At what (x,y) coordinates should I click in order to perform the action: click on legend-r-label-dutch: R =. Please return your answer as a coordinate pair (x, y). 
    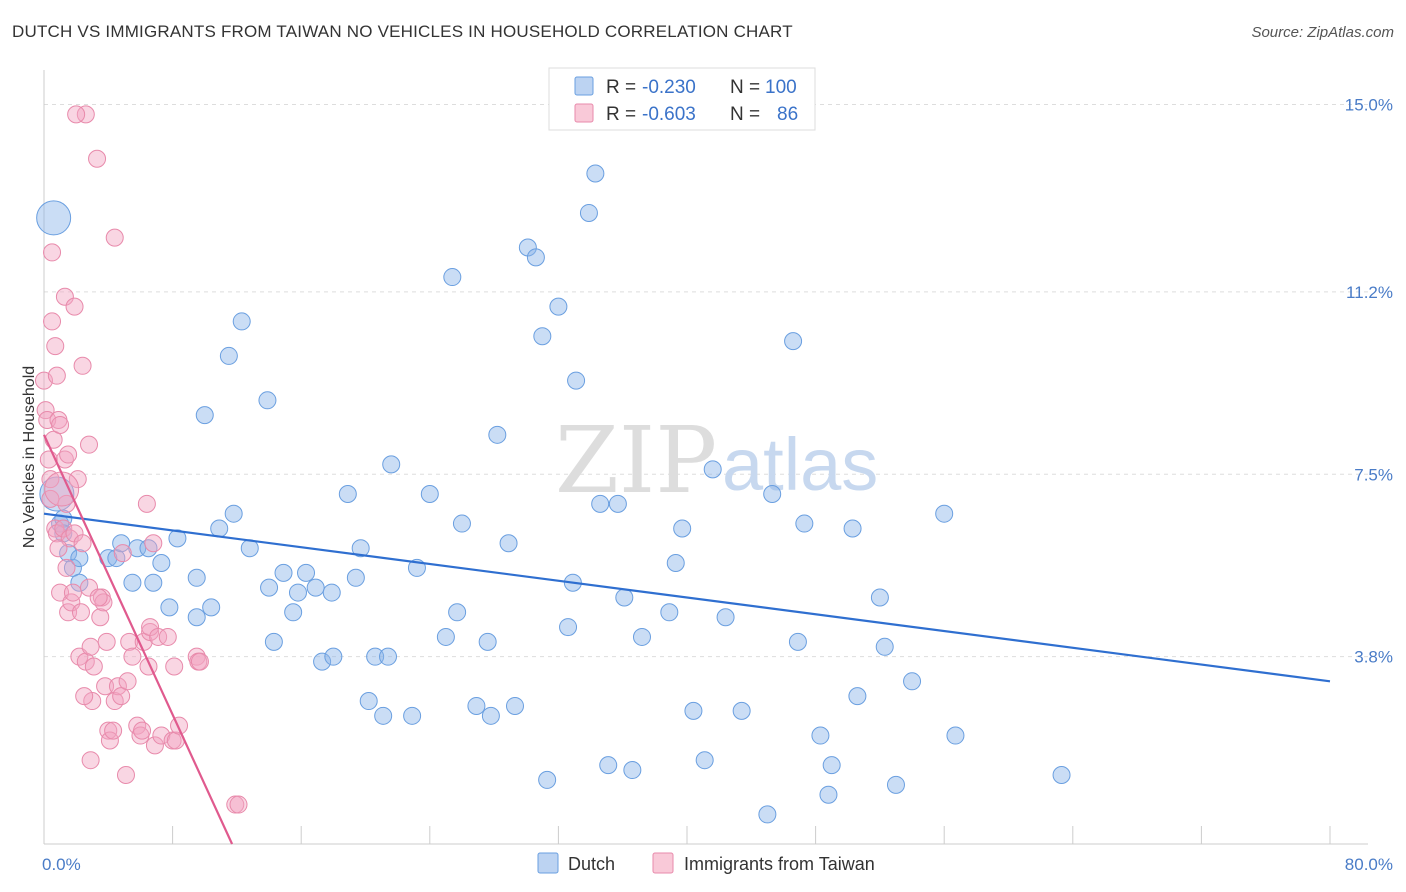
    Looking at the image, I should click on (621, 87).